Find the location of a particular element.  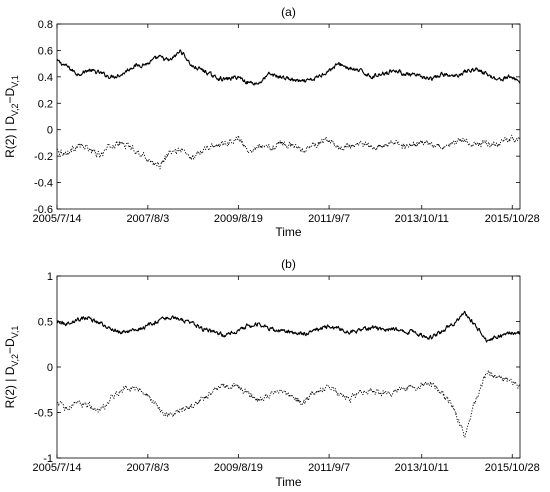

y-tick-label: -0.6 is located at coordinates (43, 210).